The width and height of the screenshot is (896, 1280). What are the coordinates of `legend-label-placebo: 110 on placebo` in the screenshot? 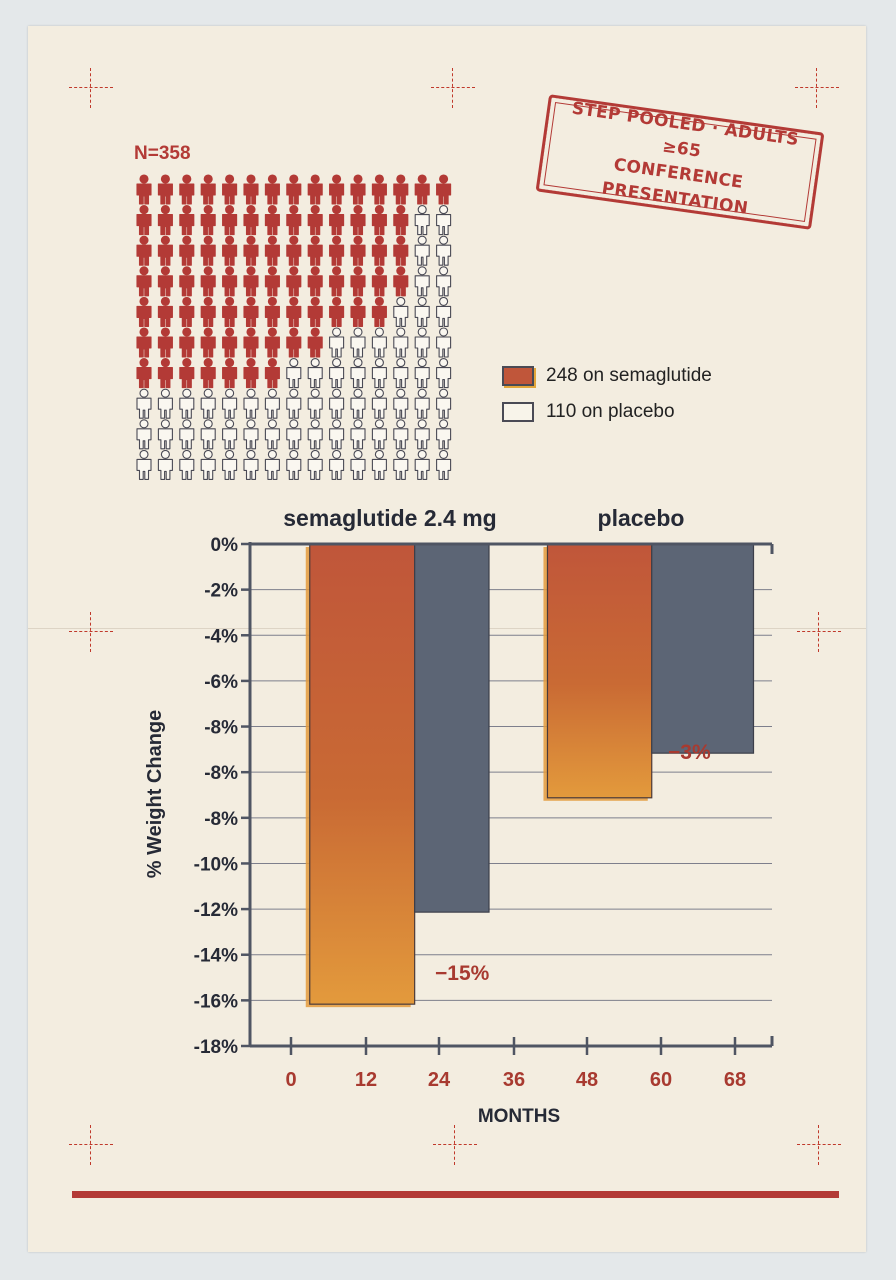 It's located at (610, 411).